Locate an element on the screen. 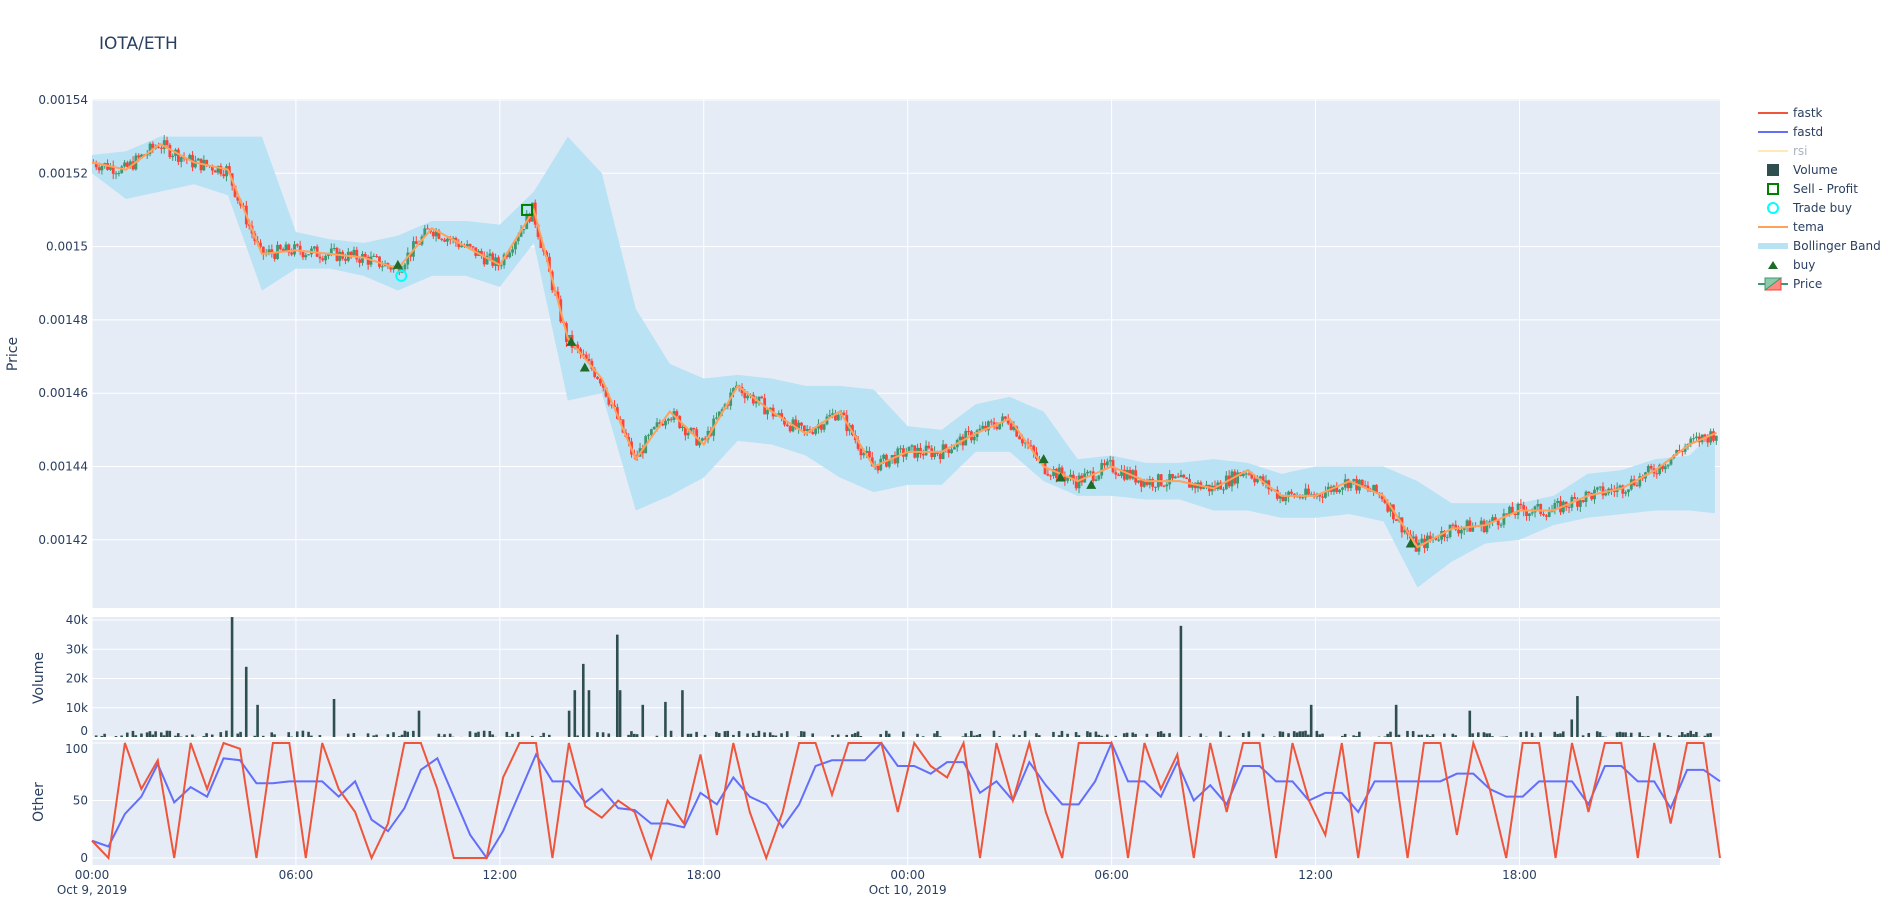  legend-item-trade-buy: Trade buy is located at coordinates (1810, 208).